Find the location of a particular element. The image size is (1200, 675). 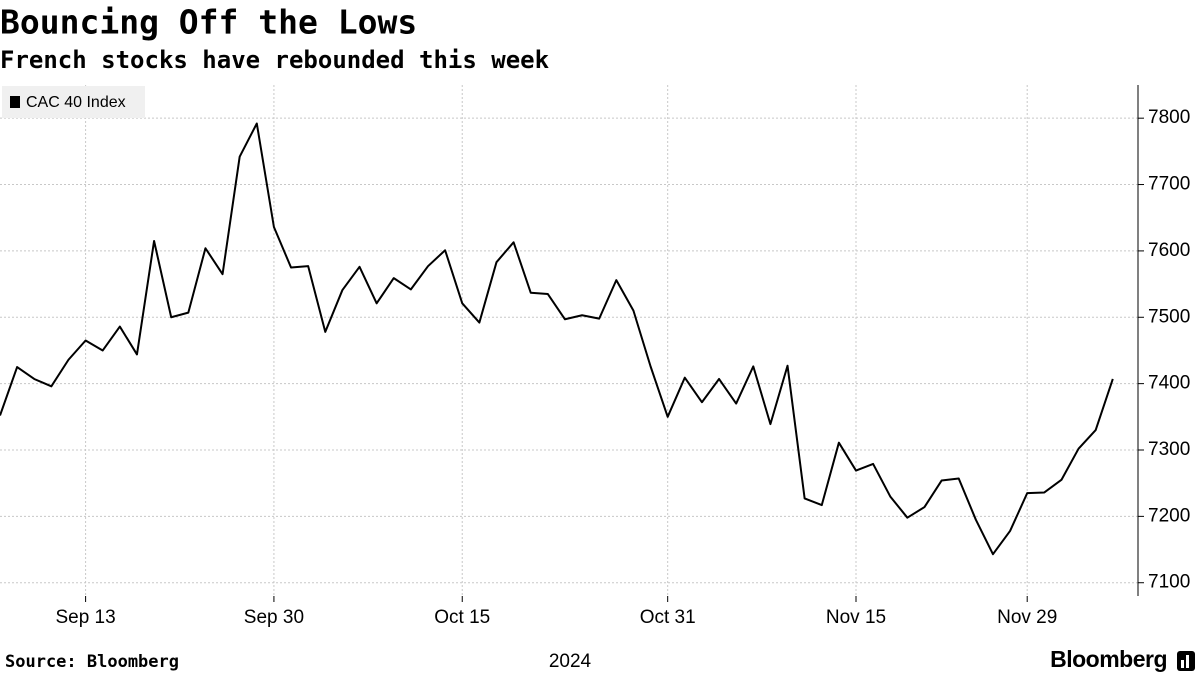

x-axis-label: 2024 is located at coordinates (570, 661).